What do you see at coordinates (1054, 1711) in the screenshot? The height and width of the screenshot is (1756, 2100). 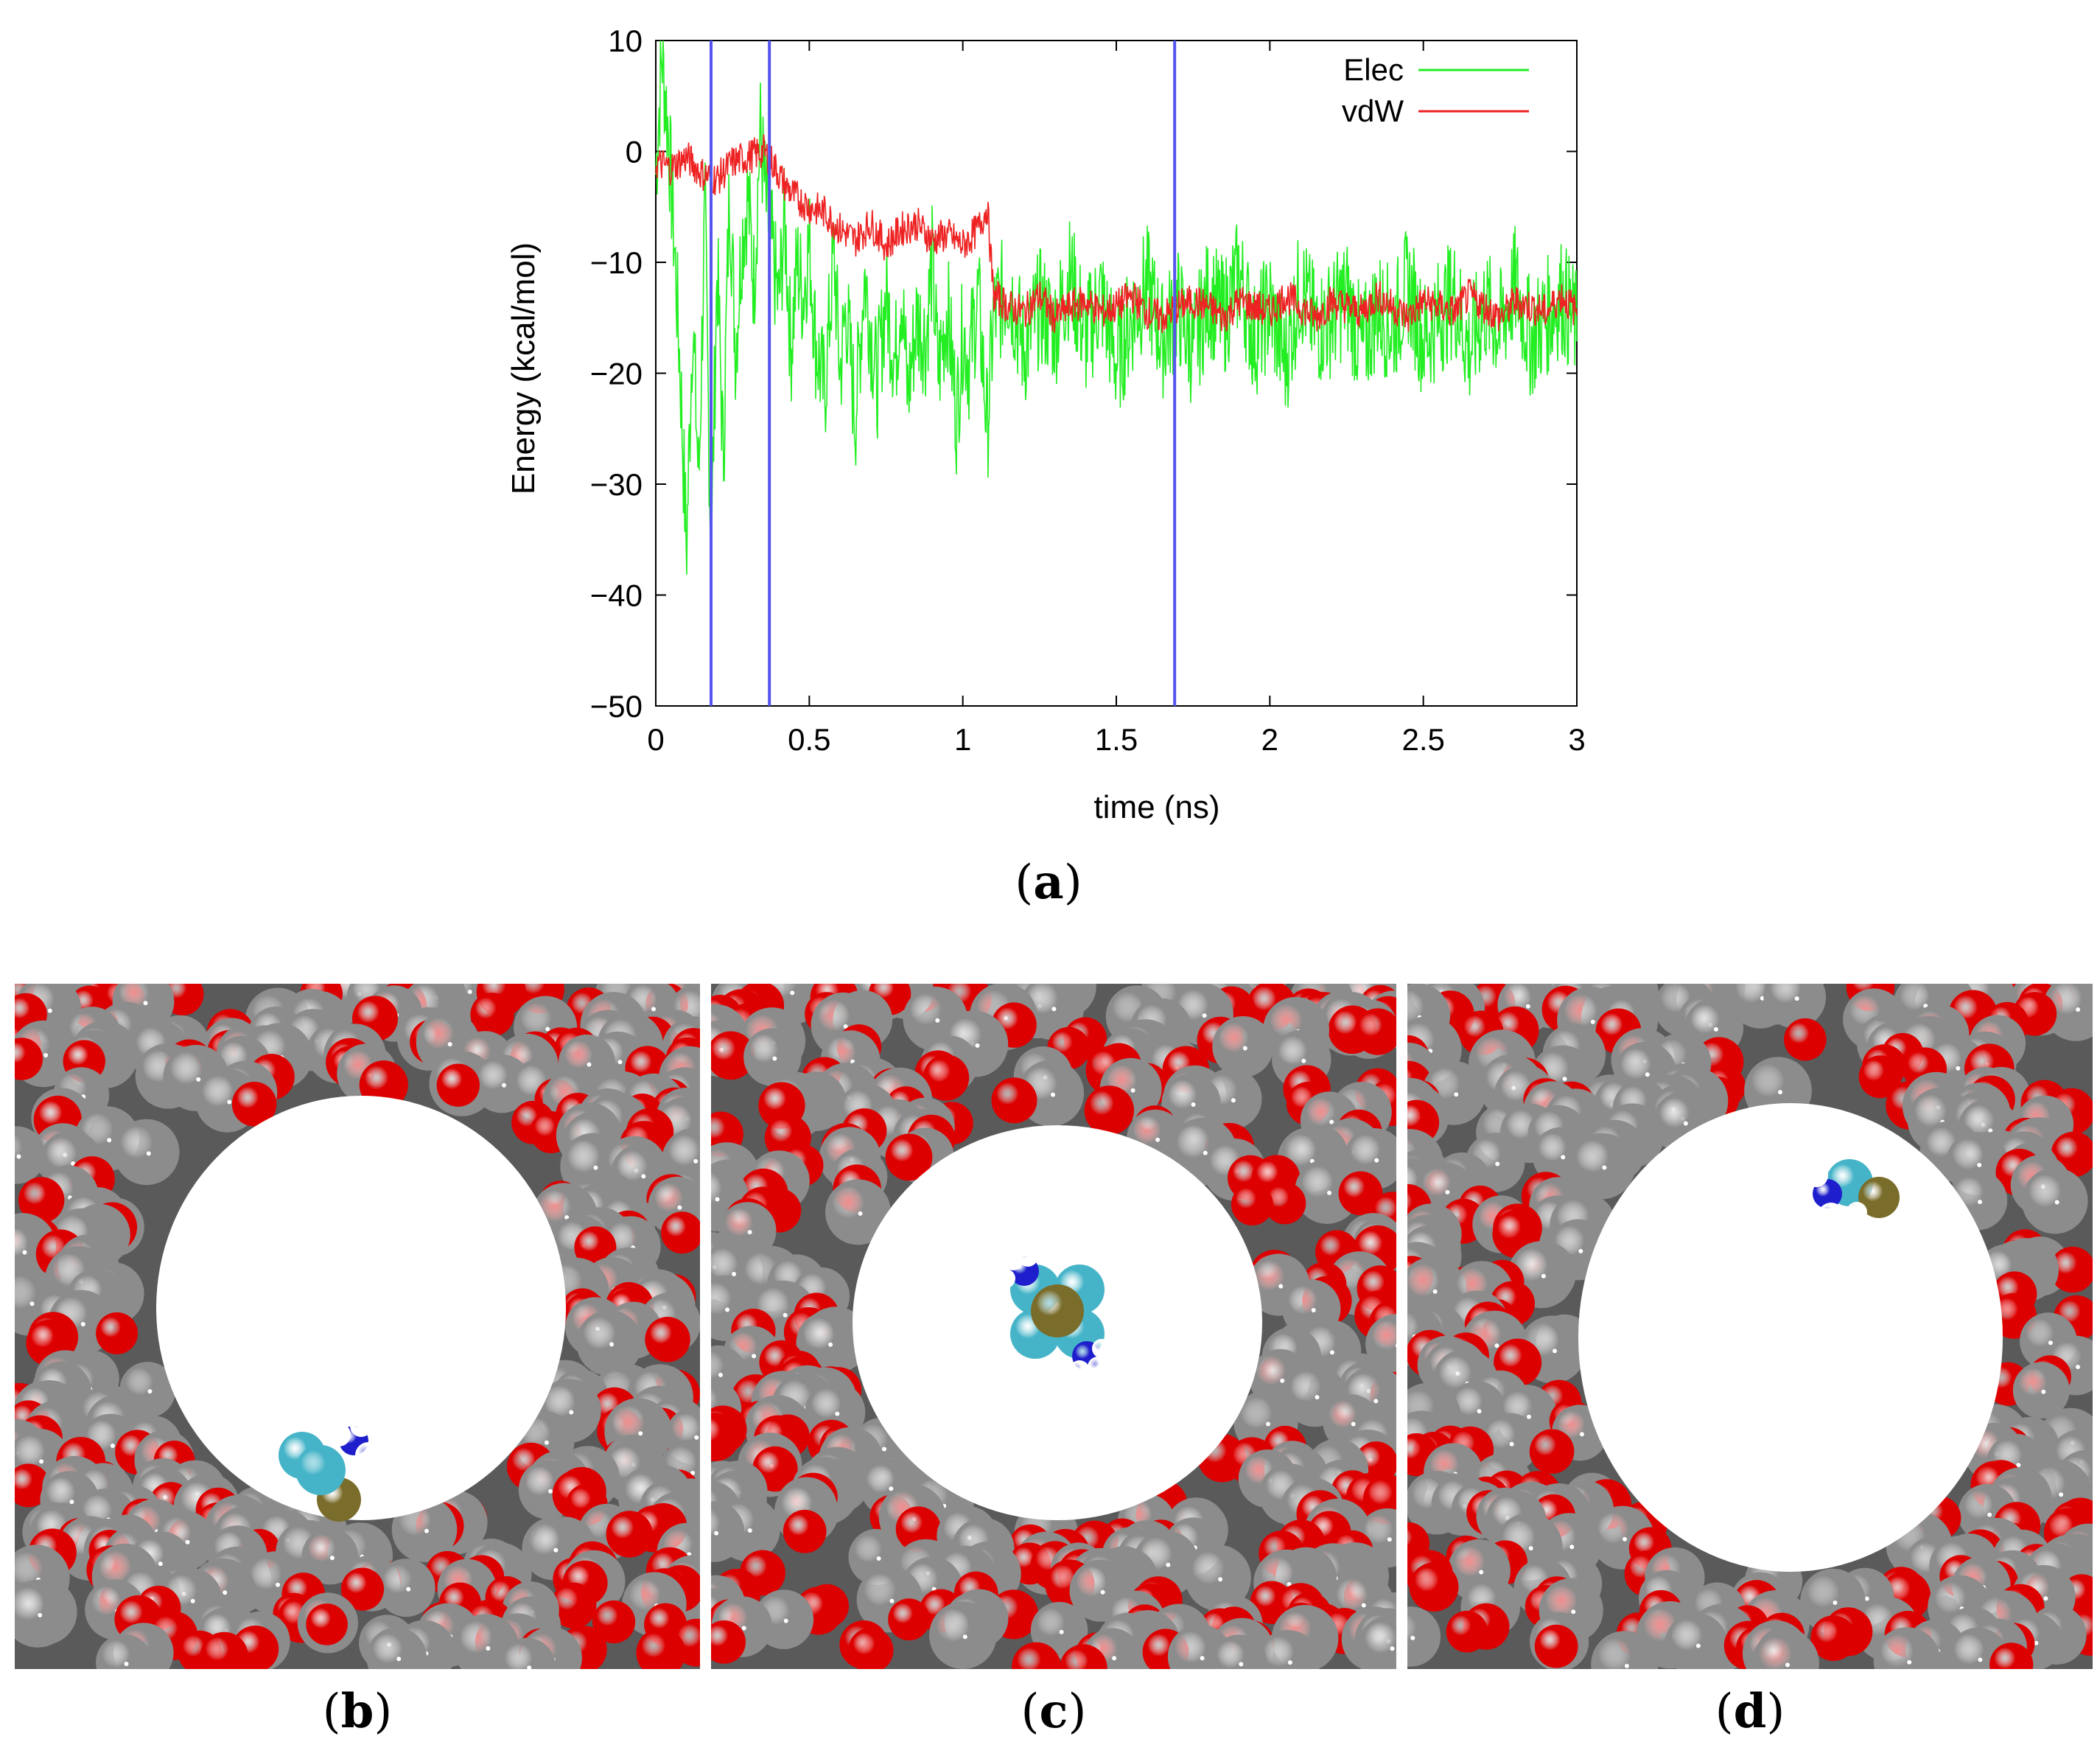 I see `caption-c: (c)` at bounding box center [1054, 1711].